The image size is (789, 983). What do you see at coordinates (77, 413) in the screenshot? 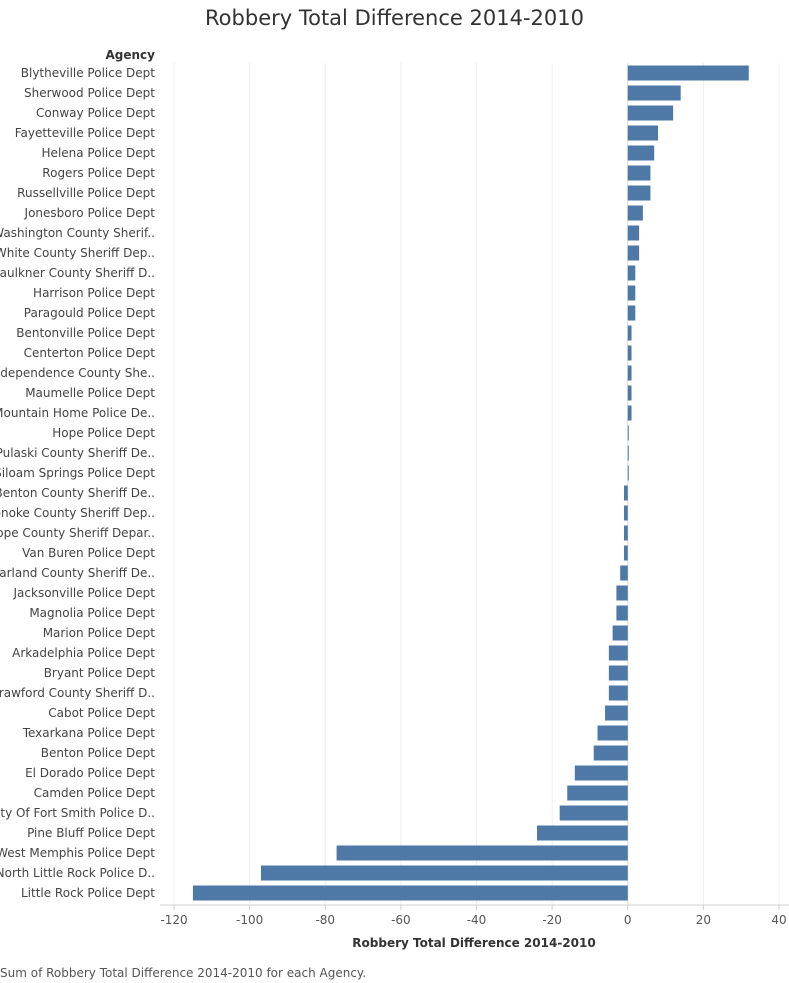
I see `category-label: Mountain Home Police De..` at bounding box center [77, 413].